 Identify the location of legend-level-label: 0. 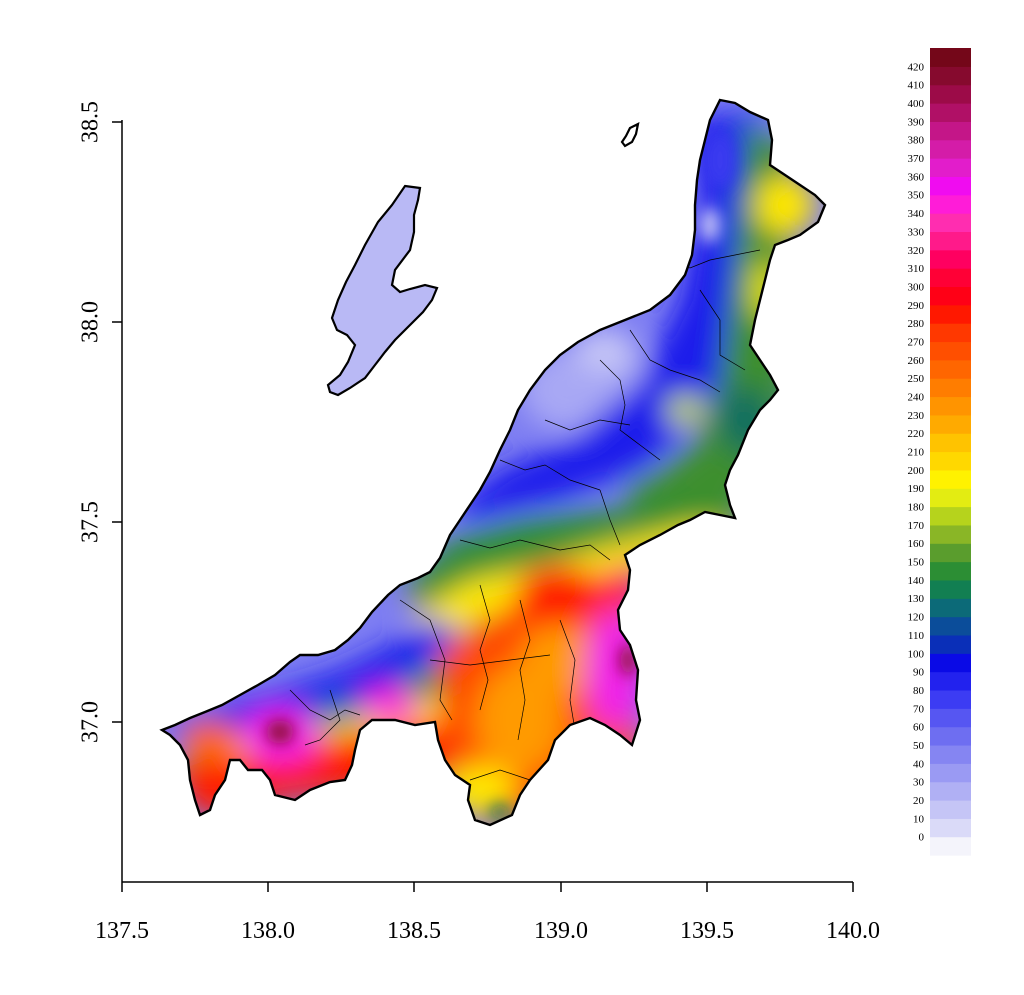
(922, 838).